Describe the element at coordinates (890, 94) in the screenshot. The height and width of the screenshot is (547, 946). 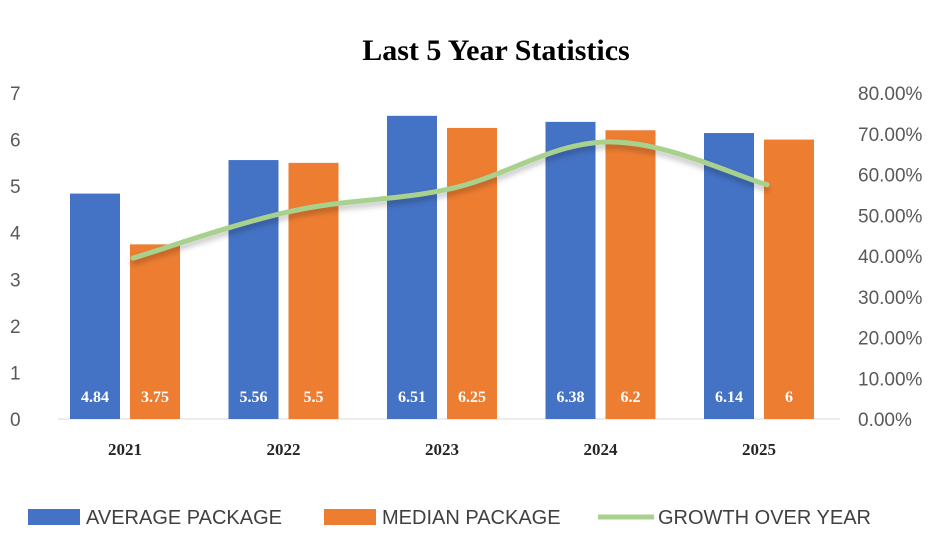
I see `y-right-tick-label: 80.00%` at that location.